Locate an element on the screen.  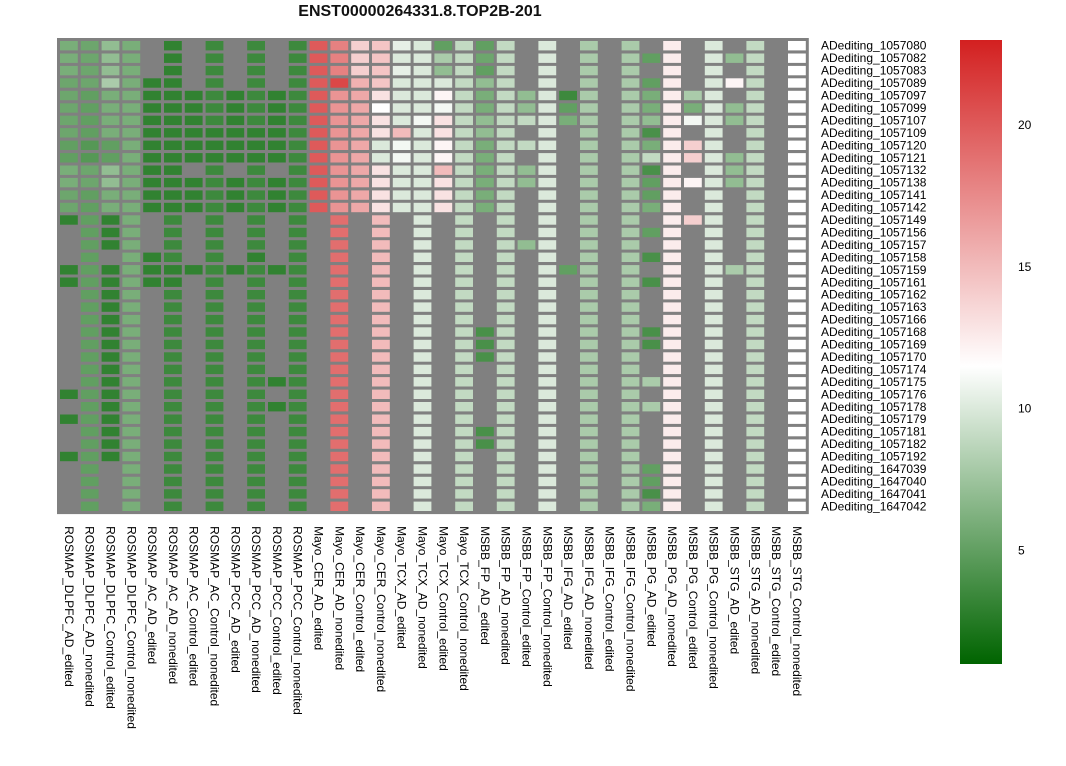
column-label: MSBB_STG_AD_edited is located at coordinates (735, 590).